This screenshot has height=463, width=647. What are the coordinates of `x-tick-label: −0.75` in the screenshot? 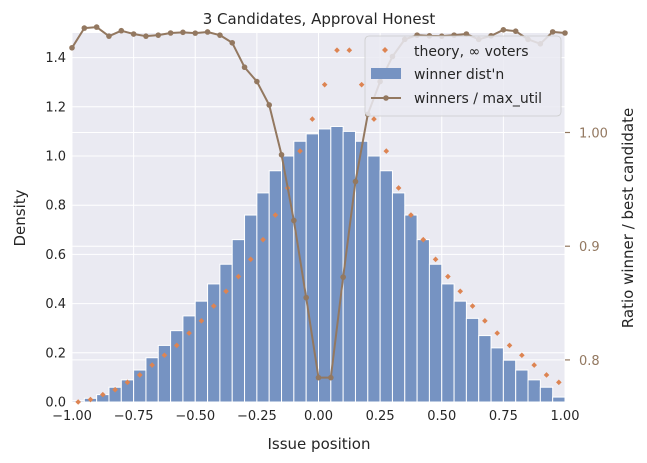 It's located at (134, 416).